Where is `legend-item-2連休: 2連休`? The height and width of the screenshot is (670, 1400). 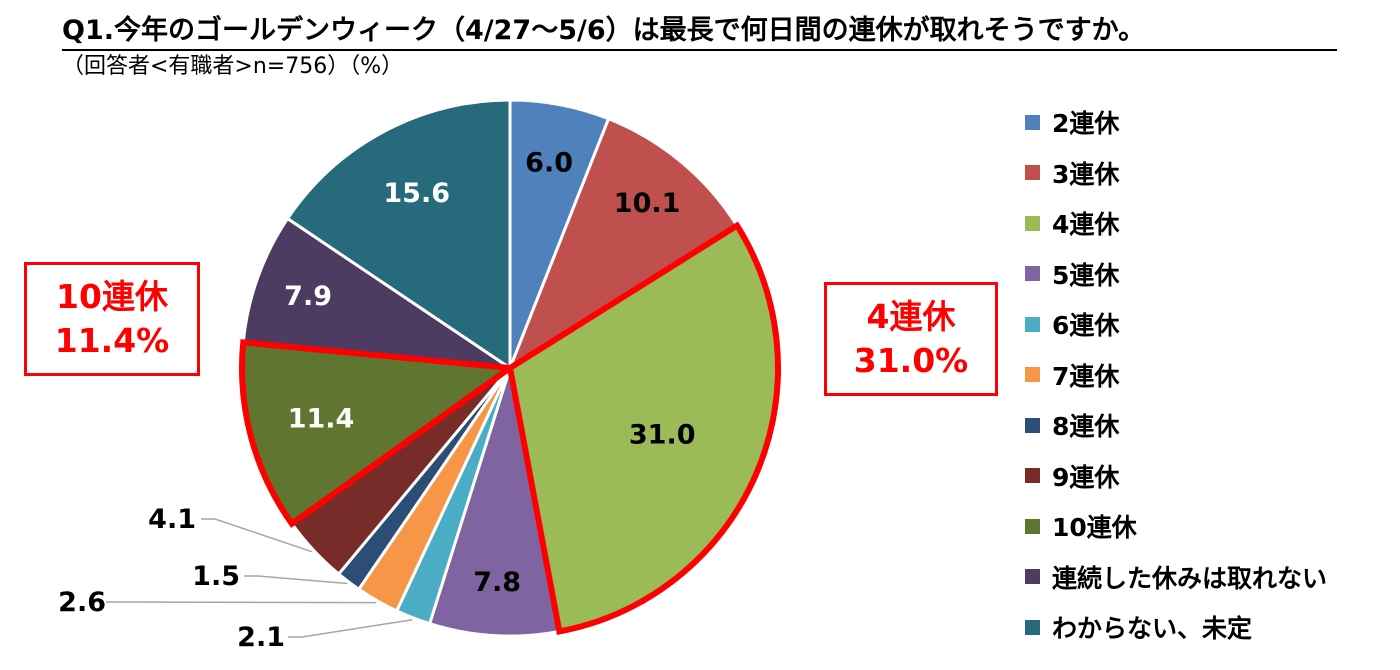 legend-item-2連休: 2連休 is located at coordinates (1176, 122).